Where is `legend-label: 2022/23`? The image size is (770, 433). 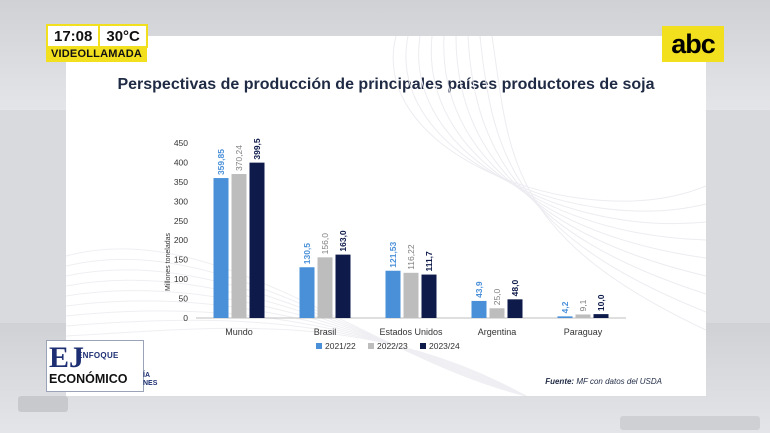 legend-label: 2022/23 is located at coordinates (392, 346).